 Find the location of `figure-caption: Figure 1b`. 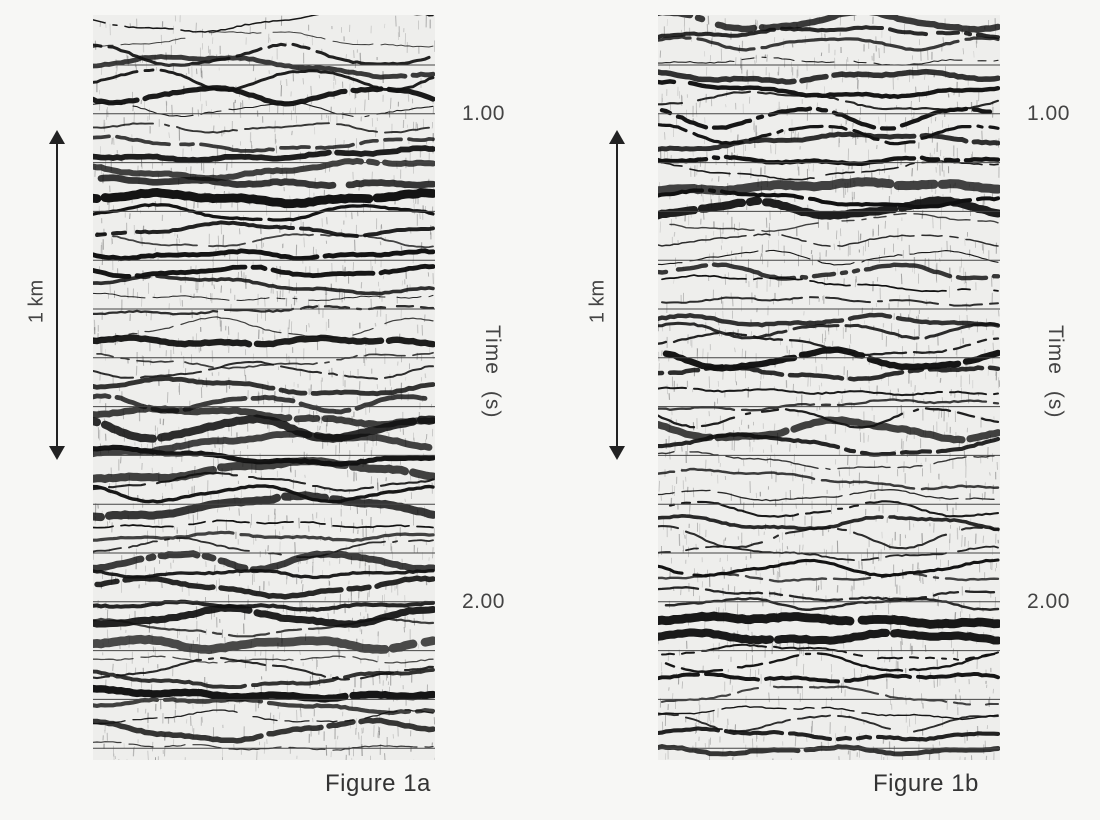

figure-caption: Figure 1b is located at coordinates (926, 783).